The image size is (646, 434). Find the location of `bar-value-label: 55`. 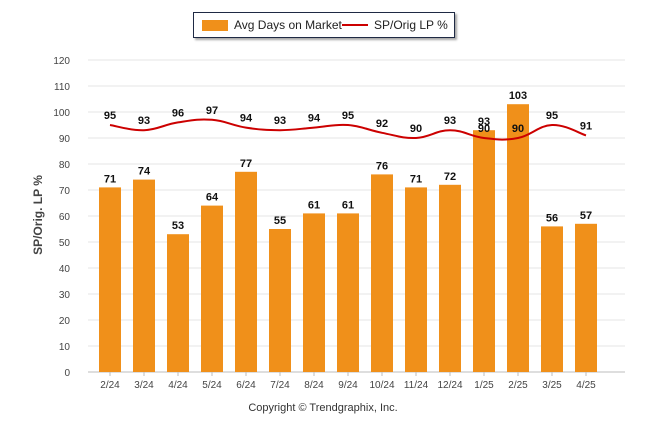

bar-value-label: 55 is located at coordinates (280, 221).